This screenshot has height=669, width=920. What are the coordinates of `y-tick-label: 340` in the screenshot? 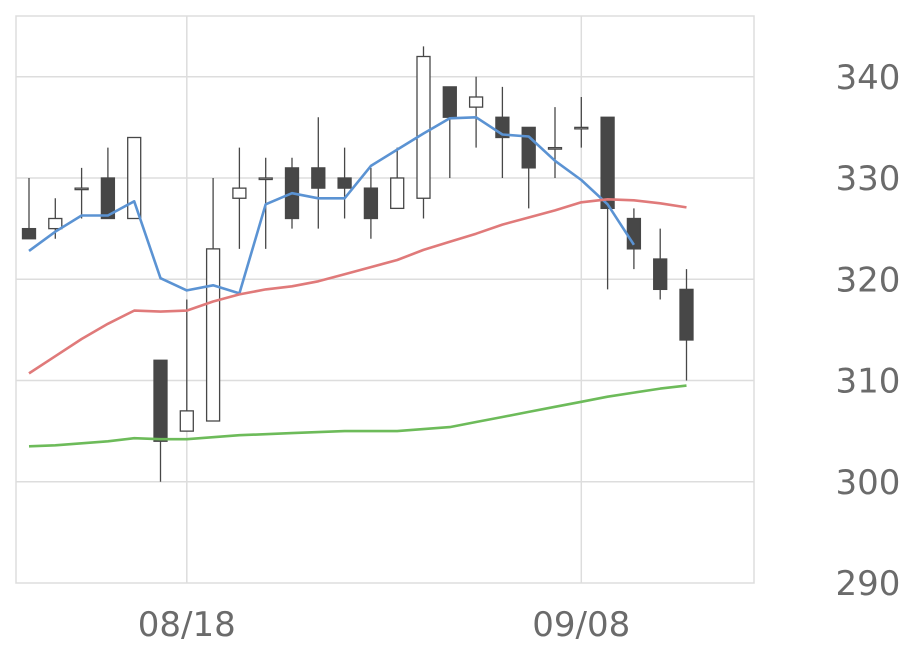 It's located at (868, 78).